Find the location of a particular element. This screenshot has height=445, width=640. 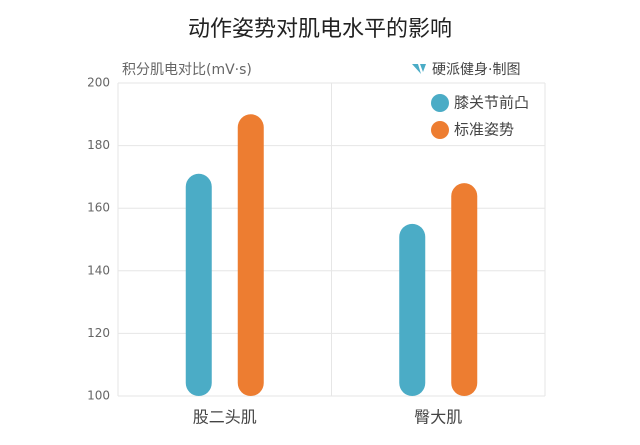

source: 硬派健身·制图 is located at coordinates (476, 70).